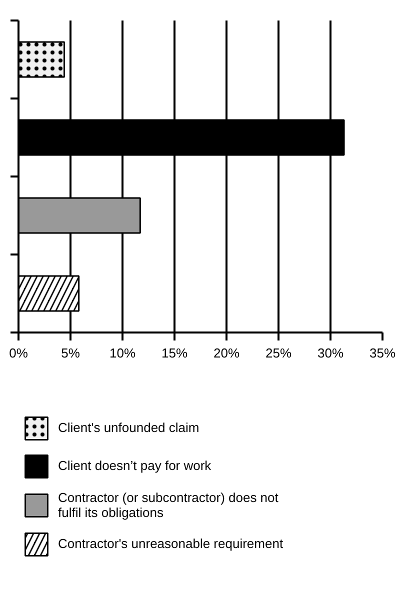 The height and width of the screenshot is (602, 409). What do you see at coordinates (278, 353) in the screenshot?
I see `x-tick-label: 25%` at bounding box center [278, 353].